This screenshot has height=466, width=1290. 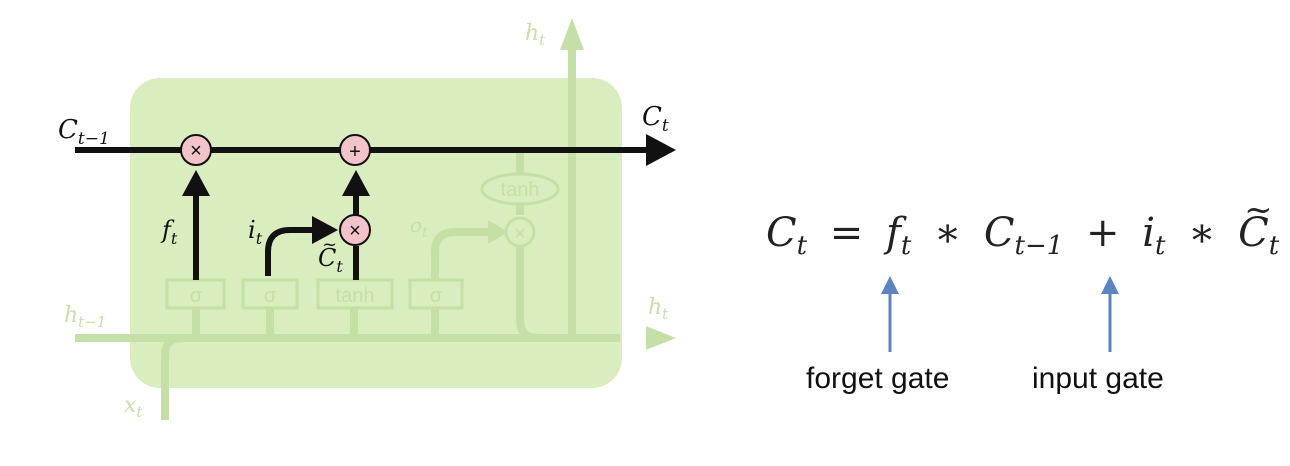 What do you see at coordinates (535, 35) in the screenshot?
I see `label-h-top: ht` at bounding box center [535, 35].